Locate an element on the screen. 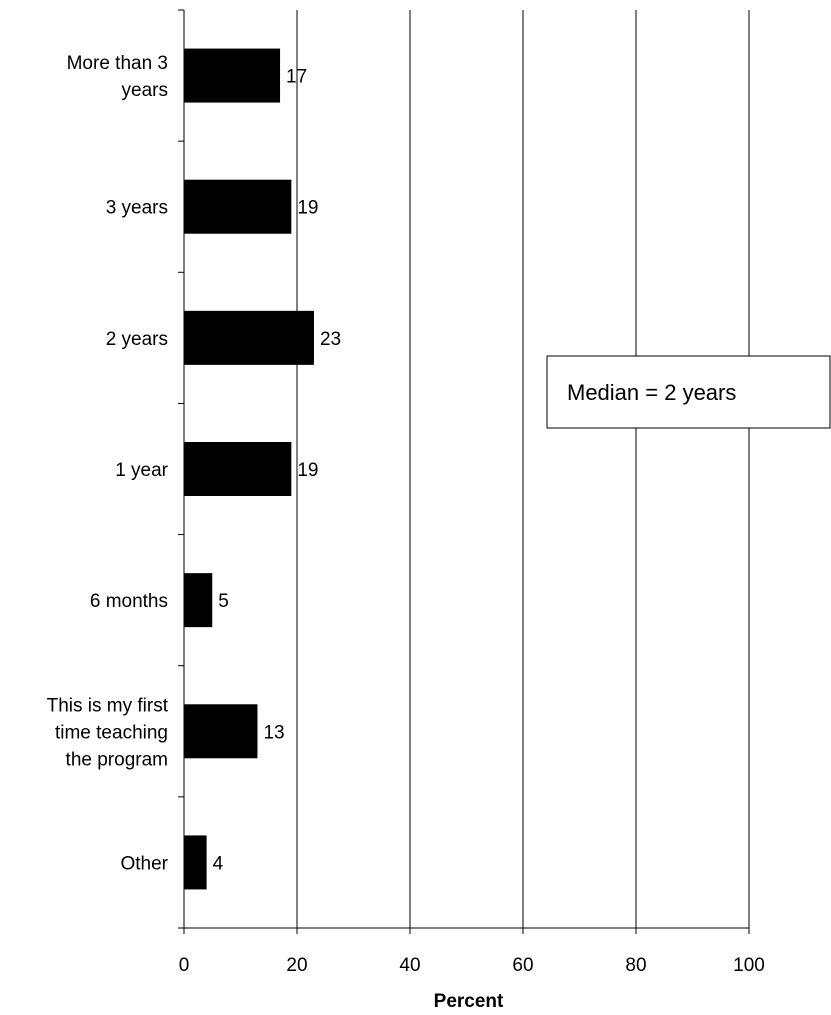 This screenshot has width=831, height=1015. category-label: More than 3 years is located at coordinates (117, 77).